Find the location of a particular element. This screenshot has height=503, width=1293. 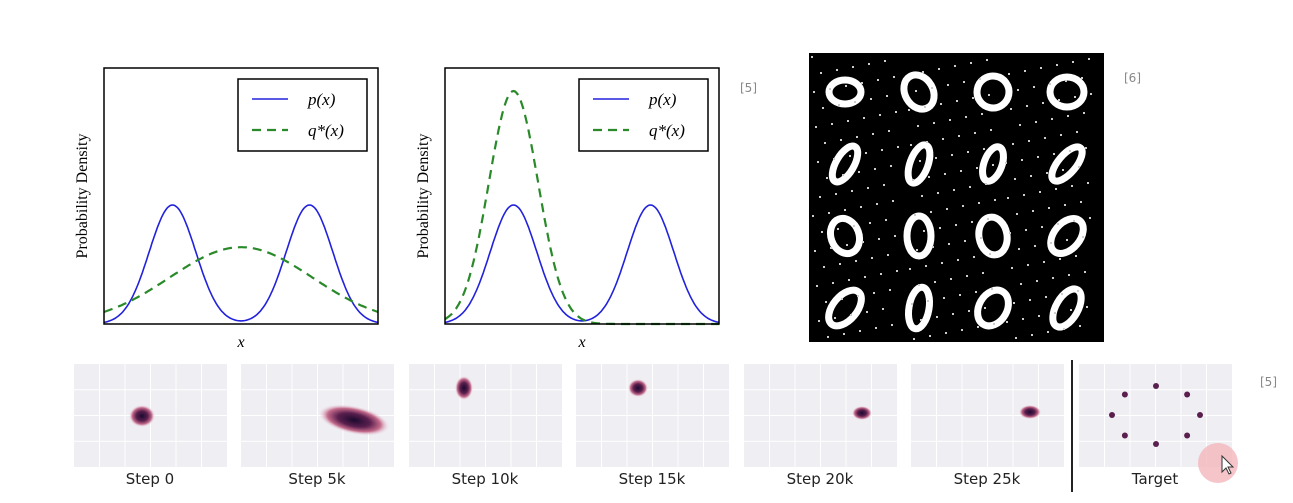

legend-label: p(x) is located at coordinates (321, 99).